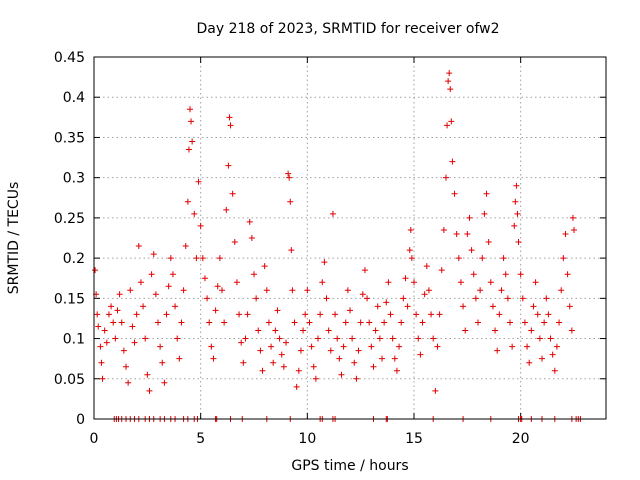 This screenshot has width=640, height=480. I want to click on x-tick-label: 15, so click(414, 439).